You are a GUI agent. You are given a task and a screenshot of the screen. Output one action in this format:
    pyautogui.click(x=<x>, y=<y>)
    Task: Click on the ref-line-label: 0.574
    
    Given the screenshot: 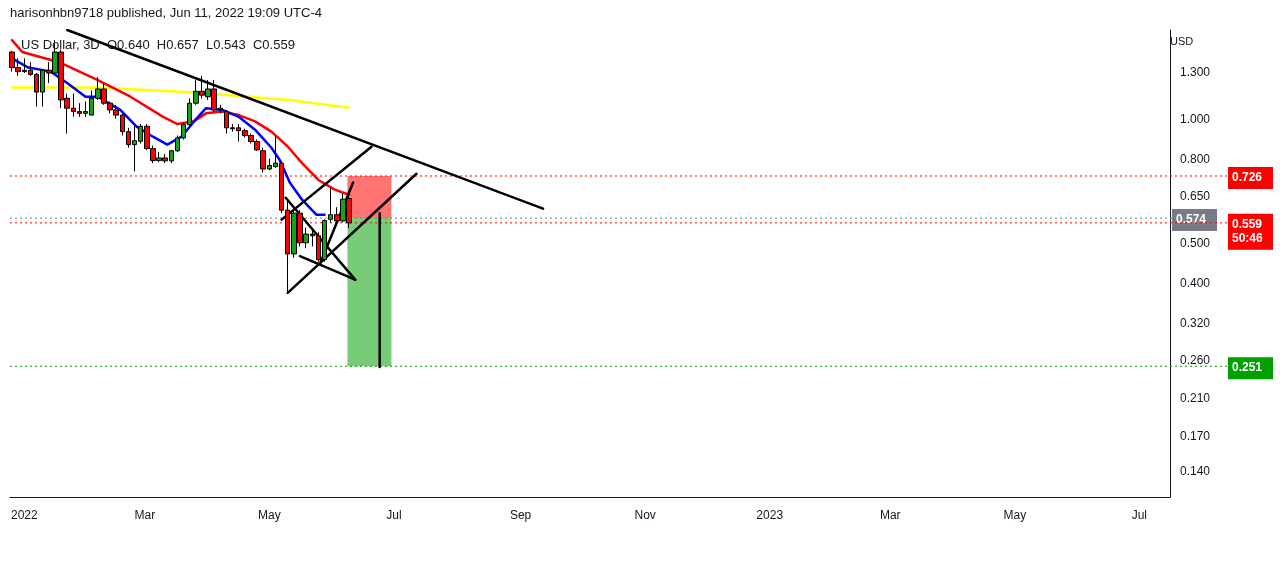 What is the action you would take?
    pyautogui.click(x=1191, y=219)
    